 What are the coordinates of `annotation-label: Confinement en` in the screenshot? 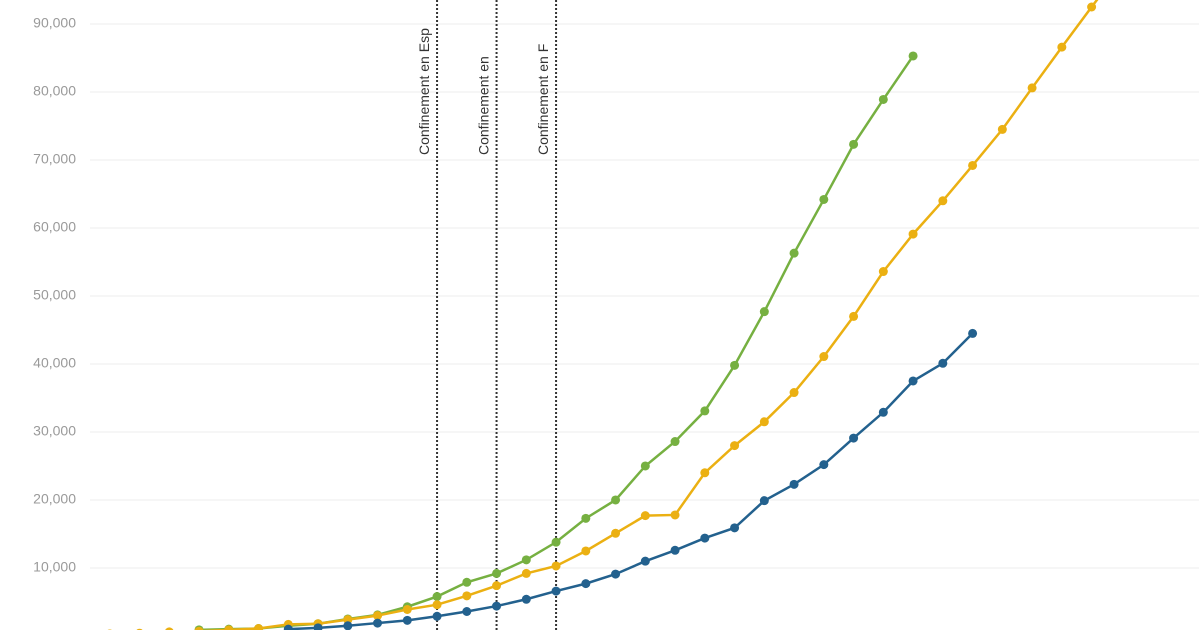 It's located at (483, 105).